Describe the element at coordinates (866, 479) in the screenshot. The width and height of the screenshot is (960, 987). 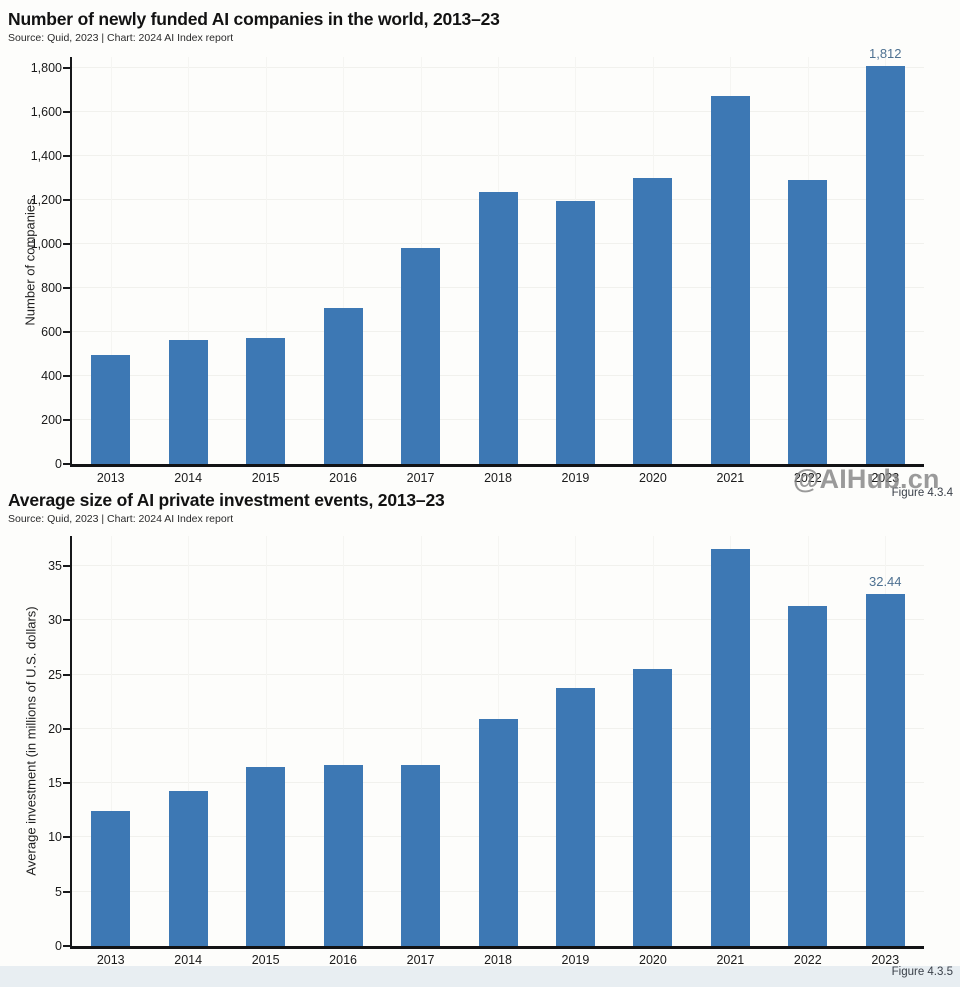
I see `watermark-text: @AIHub.cn` at that location.